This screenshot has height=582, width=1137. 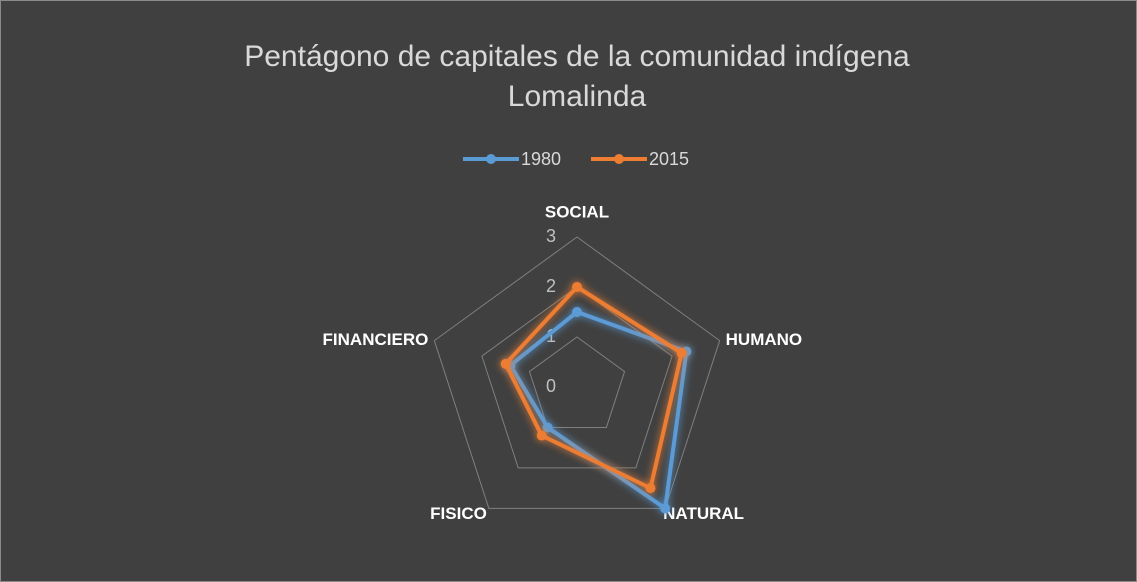 I want to click on r-tick-label: 2, so click(x=551, y=286).